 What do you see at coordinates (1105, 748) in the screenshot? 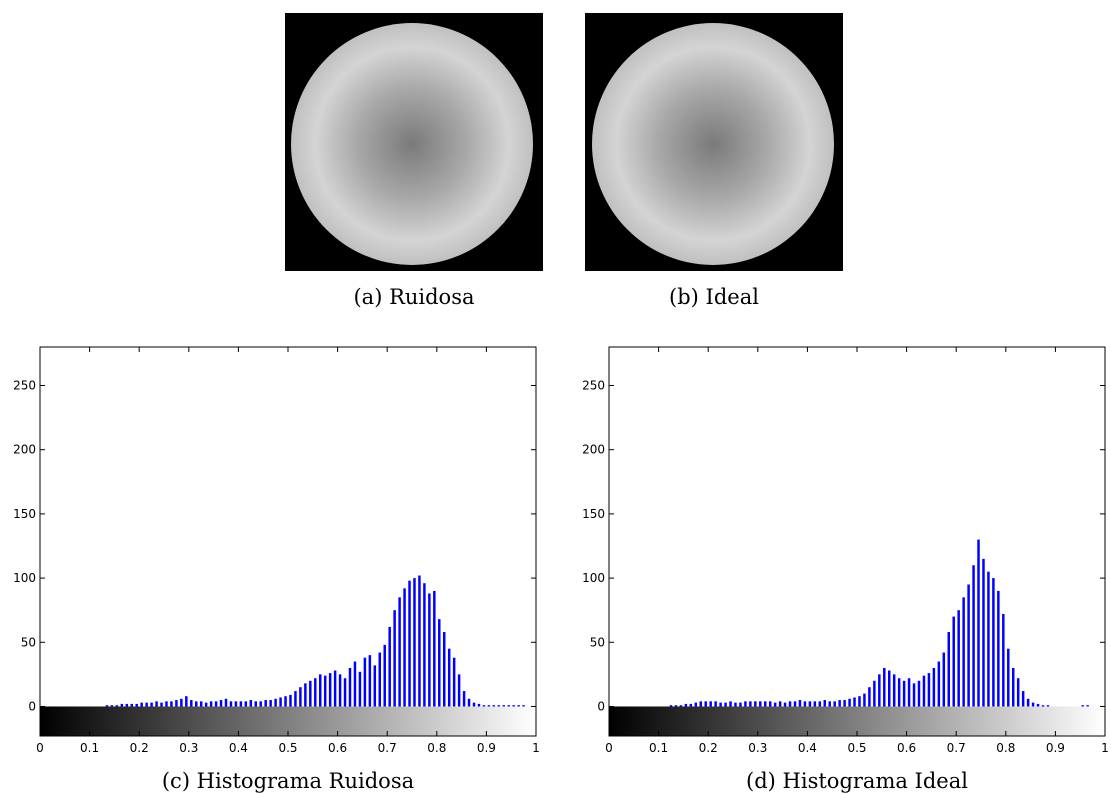
I see `x-tick-label: 1` at bounding box center [1105, 748].